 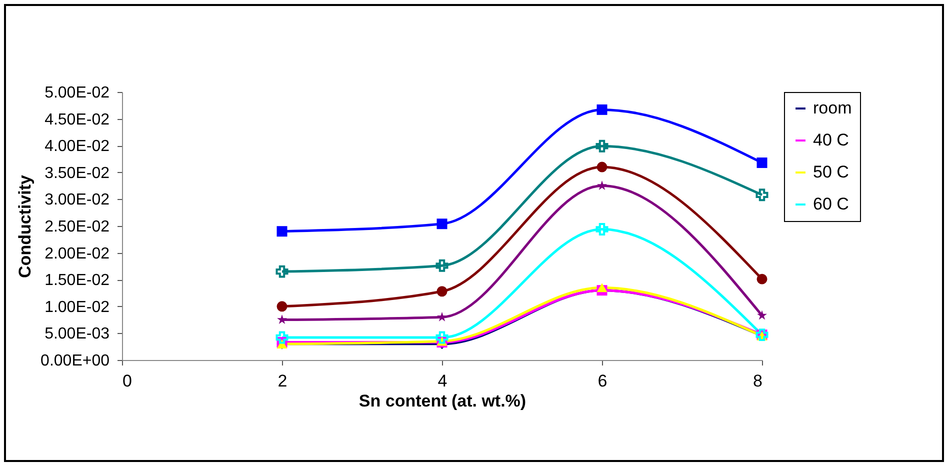 I want to click on x-tick-label: 6, so click(x=603, y=381).